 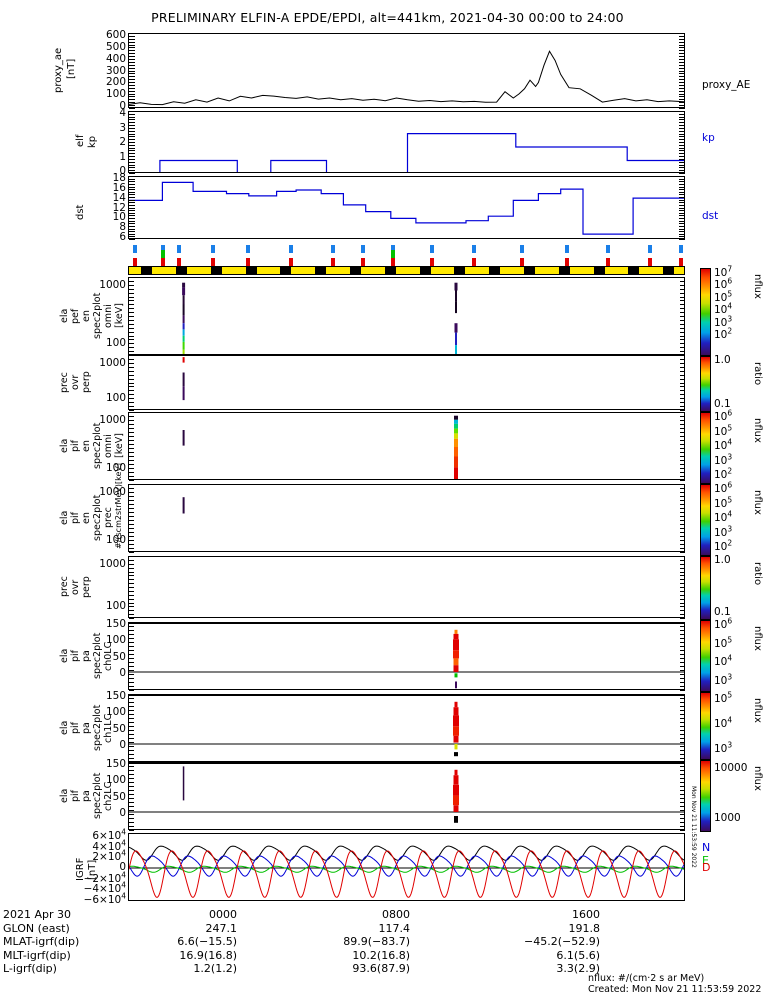 I want to click on y-tick-label: 0, so click(x=122, y=170).